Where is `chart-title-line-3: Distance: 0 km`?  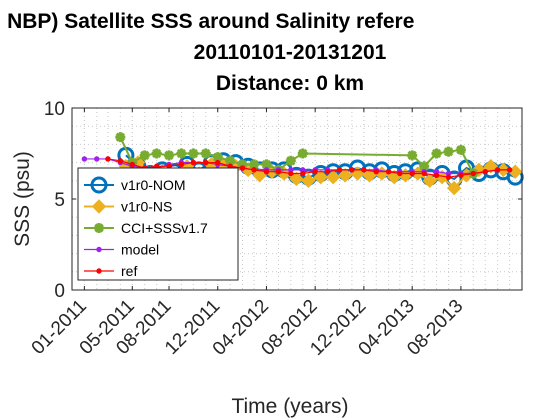 chart-title-line-3: Distance: 0 km is located at coordinates (290, 83).